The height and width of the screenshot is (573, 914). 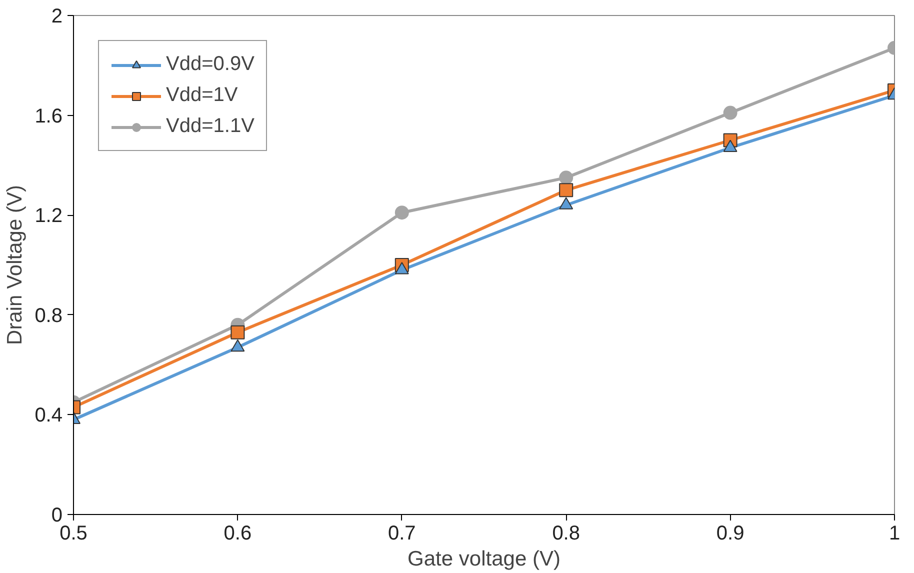 What do you see at coordinates (48, 116) in the screenshot?
I see `y-tick-label: 1.6` at bounding box center [48, 116].